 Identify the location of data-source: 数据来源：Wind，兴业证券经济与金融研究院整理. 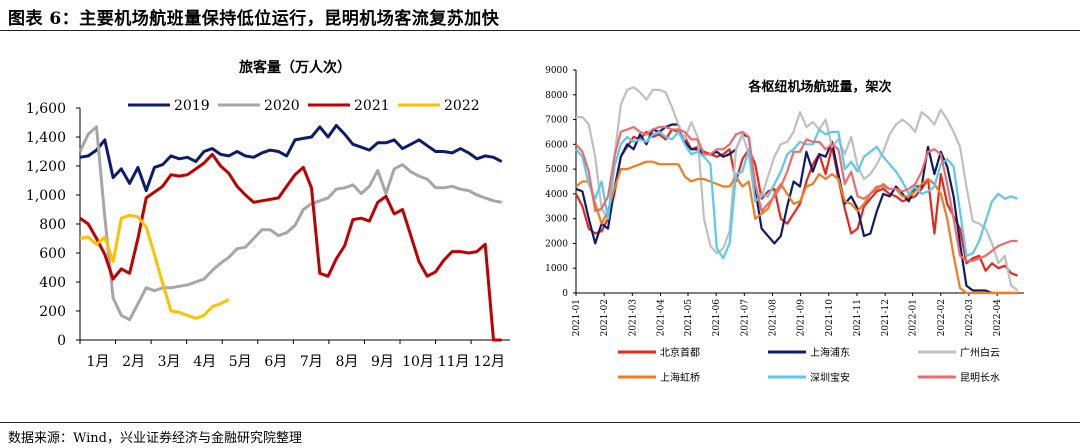
(155, 438).